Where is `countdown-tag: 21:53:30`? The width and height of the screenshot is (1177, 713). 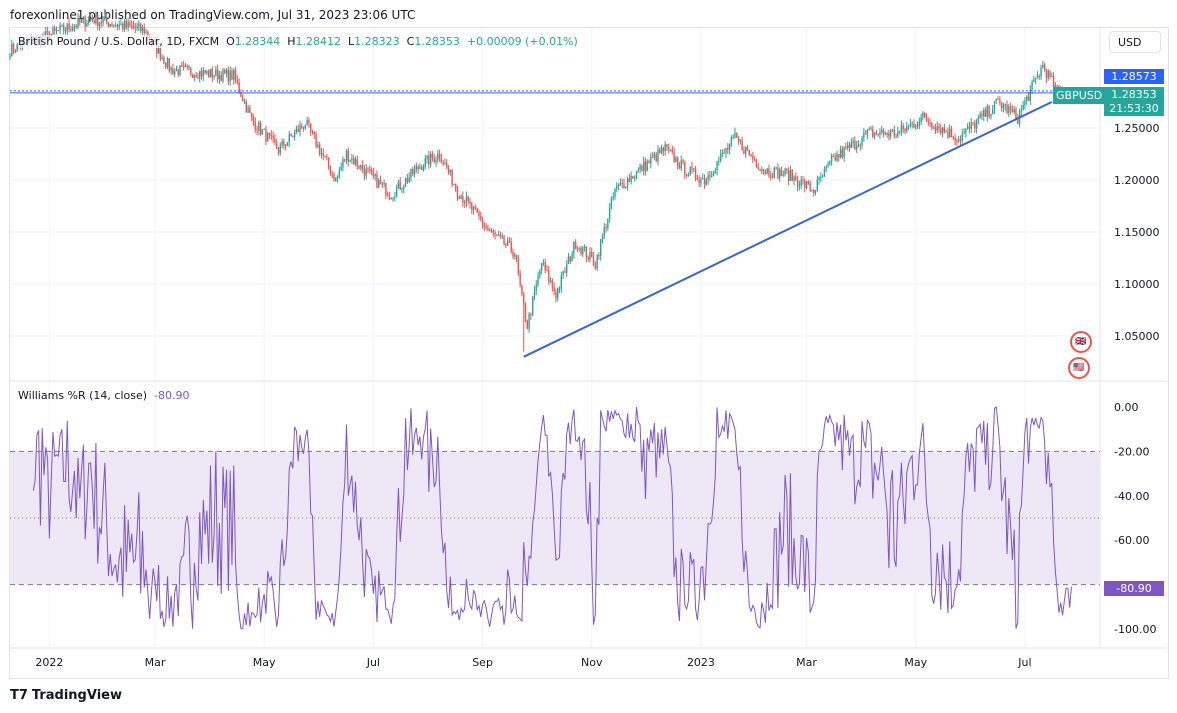 countdown-tag: 21:53:30 is located at coordinates (1134, 108).